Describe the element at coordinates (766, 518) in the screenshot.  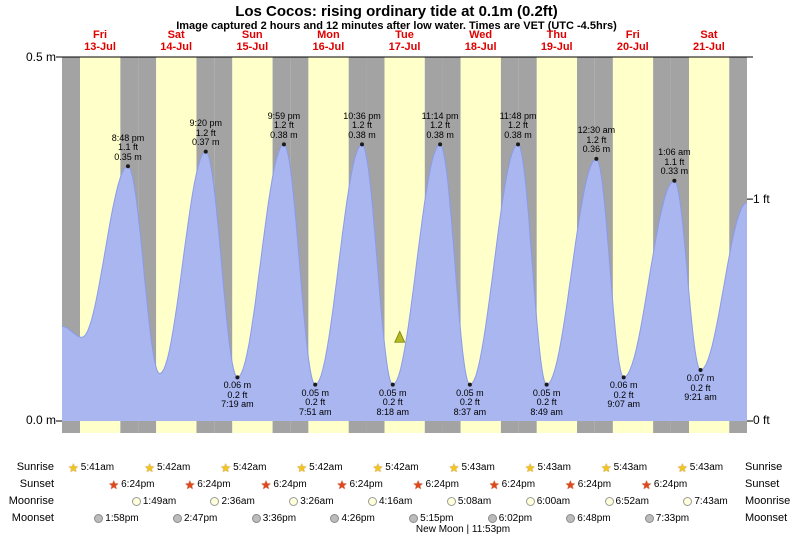
I see `moonset-row-label-right: Moonset` at that location.